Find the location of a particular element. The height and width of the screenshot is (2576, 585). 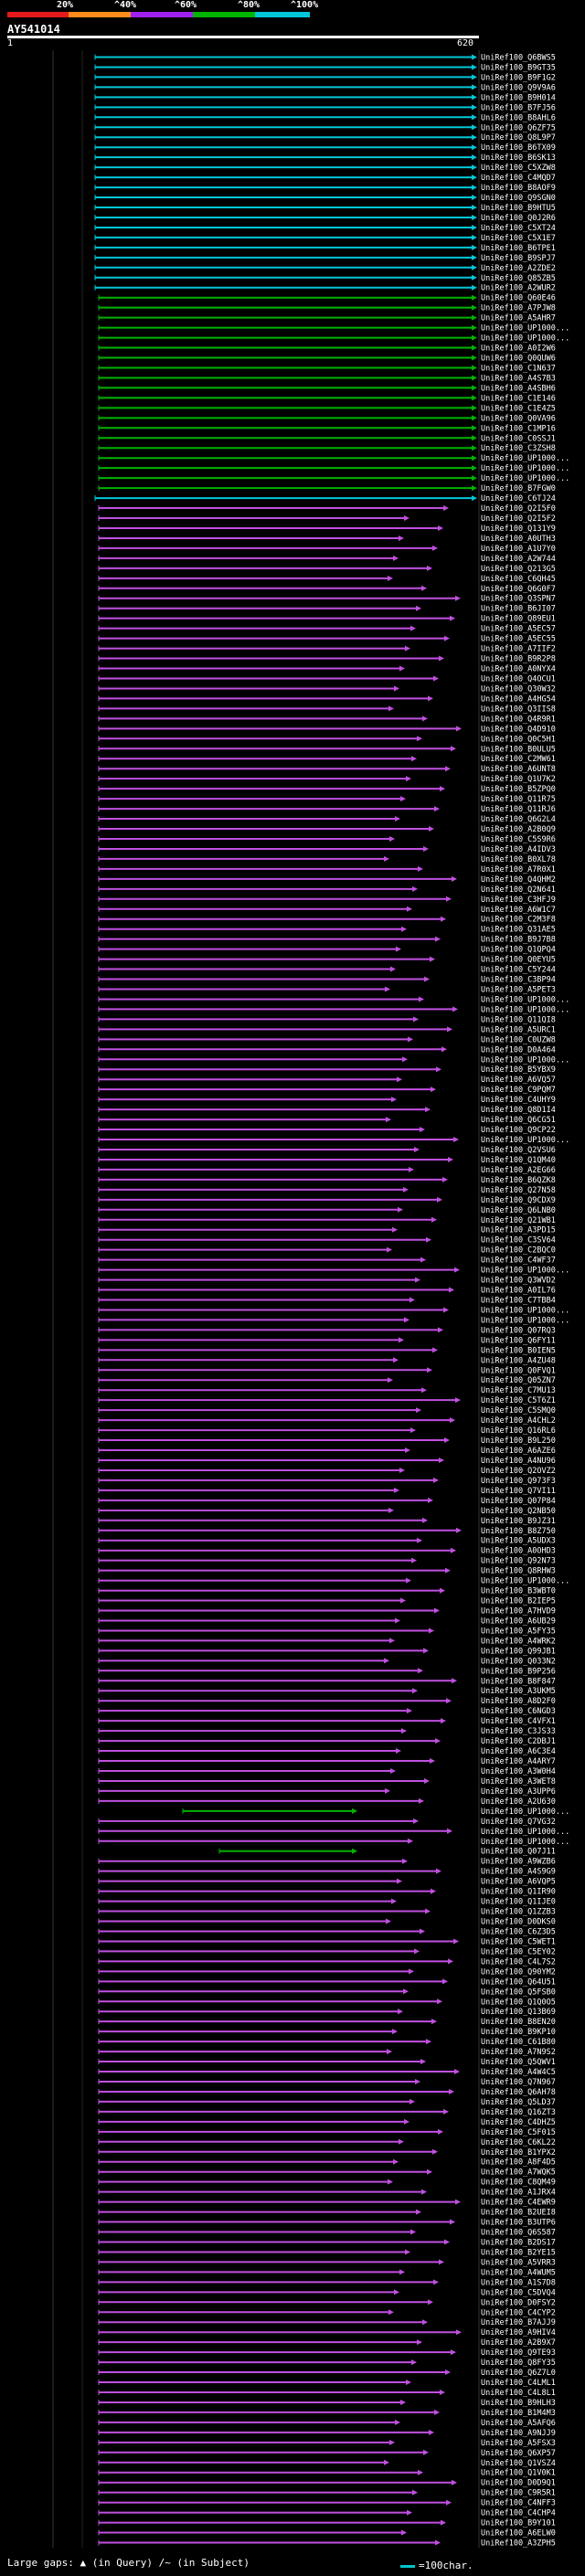

hit-label: UniRef100_C5X1E7 is located at coordinates (518, 238).